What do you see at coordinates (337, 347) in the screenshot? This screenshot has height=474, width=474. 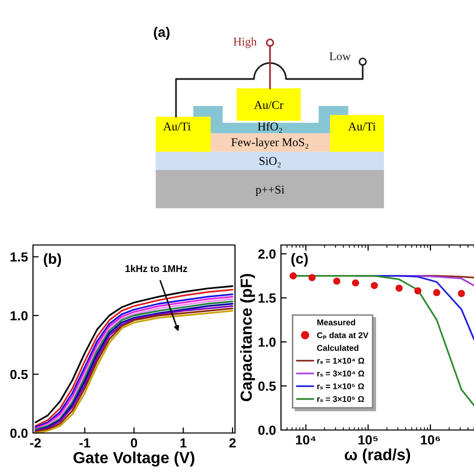 I see `annotation: Calculated` at bounding box center [337, 347].